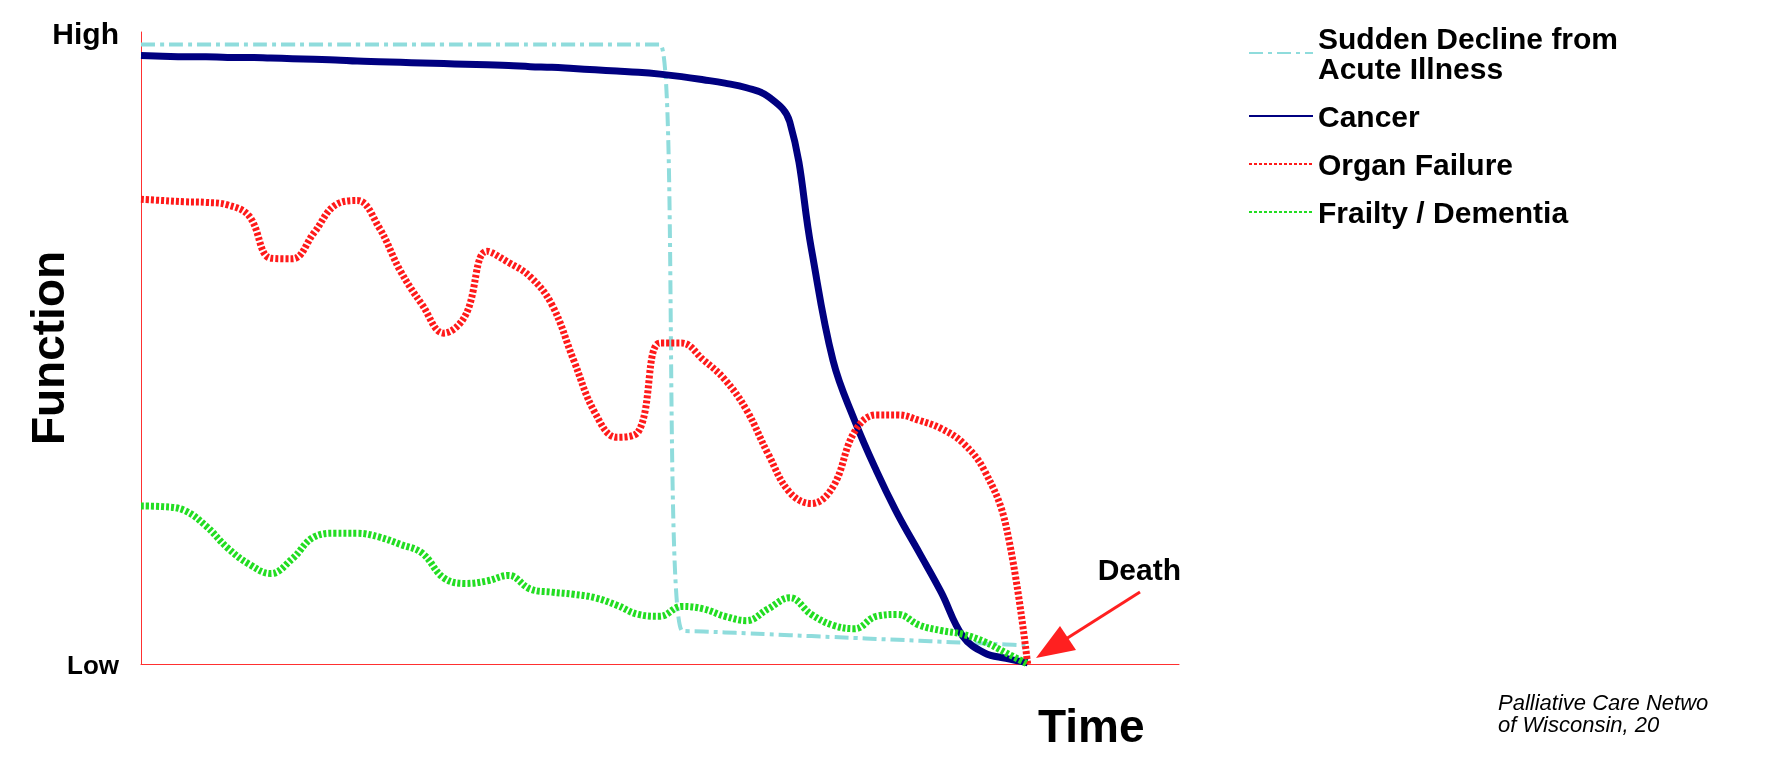 The image size is (1772, 761). Describe the element at coordinates (1139, 569) in the screenshot. I see `annotation: Death` at that location.